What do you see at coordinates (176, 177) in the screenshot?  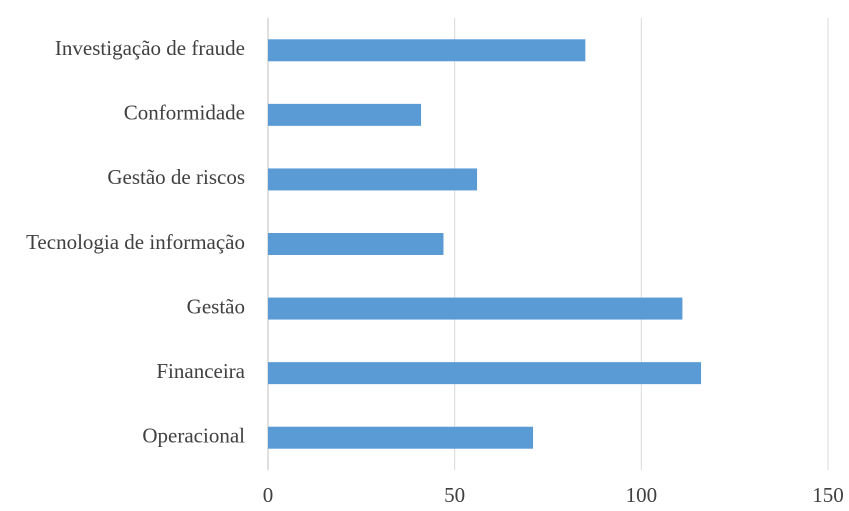 I see `y-tick-label: Gestão de riscos` at bounding box center [176, 177].